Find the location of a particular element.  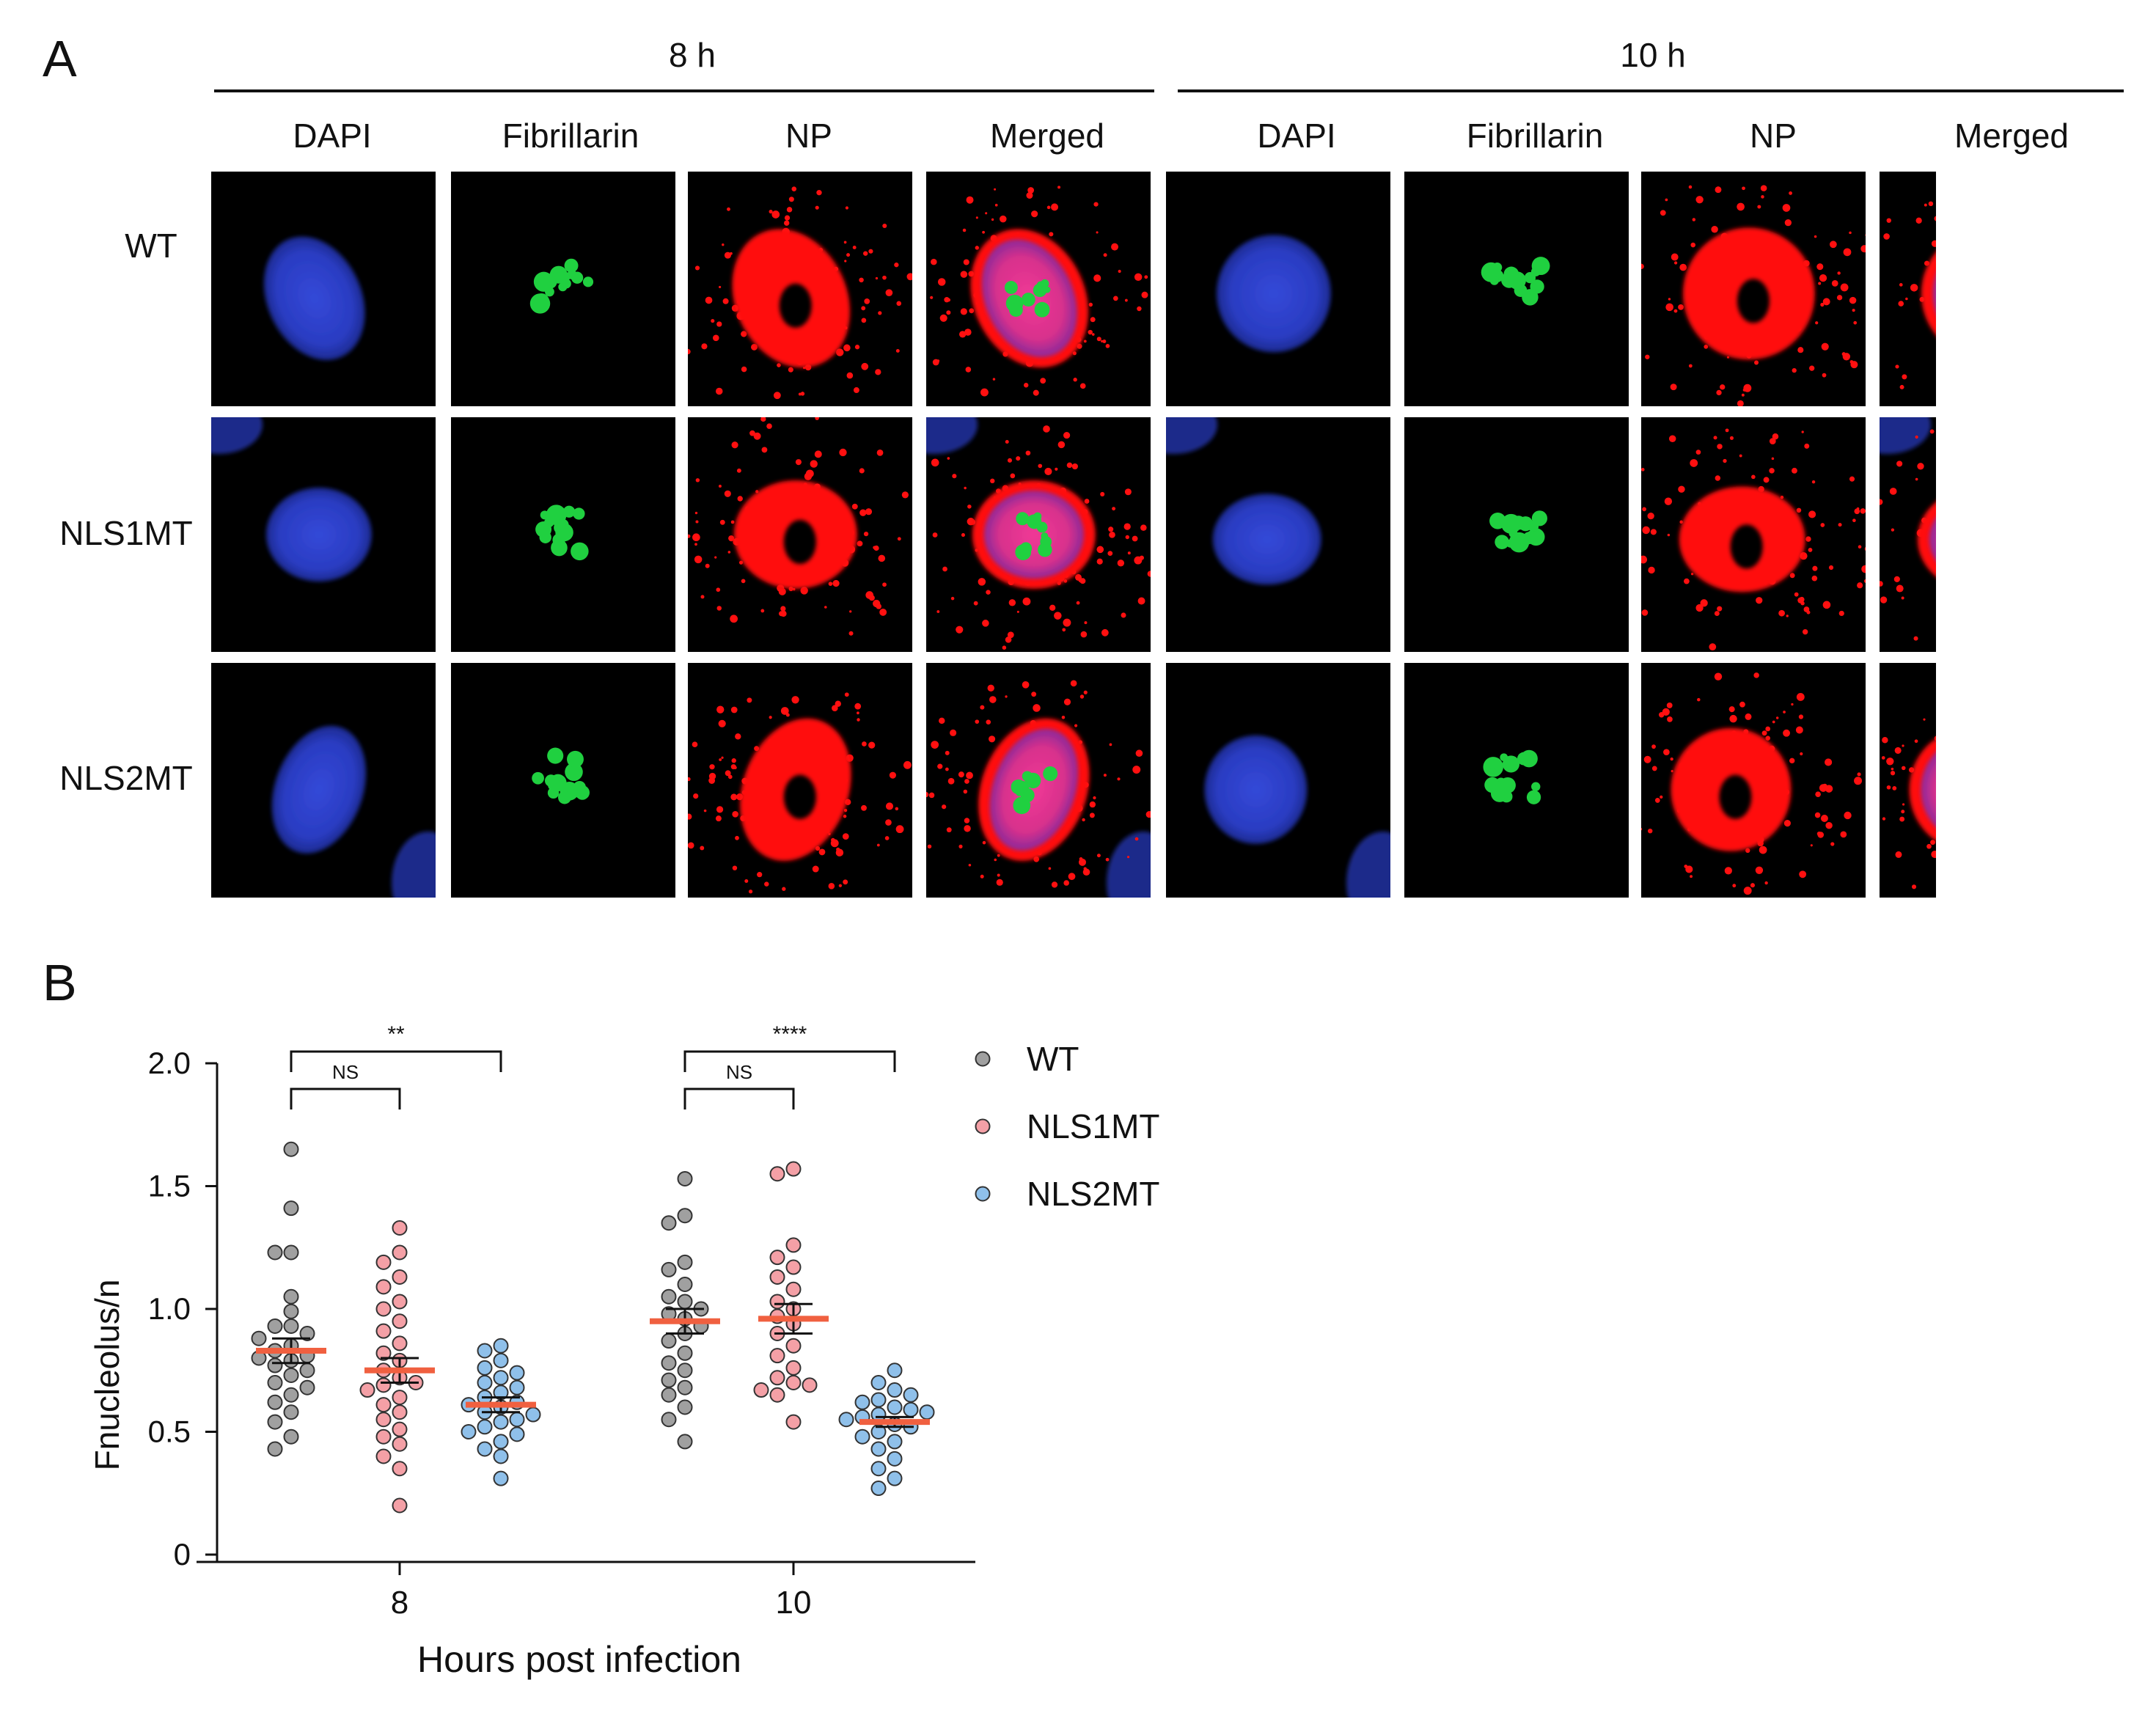

significance-label-8h-nls2mt: ** is located at coordinates (396, 1034).